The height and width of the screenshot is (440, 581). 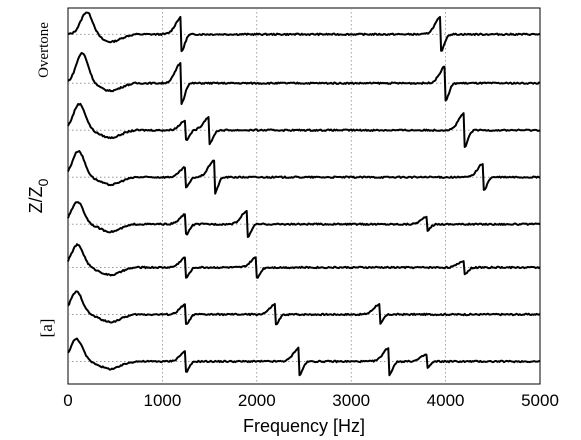 I want to click on x-axis-title: Frequency [Hz], so click(x=304, y=426).